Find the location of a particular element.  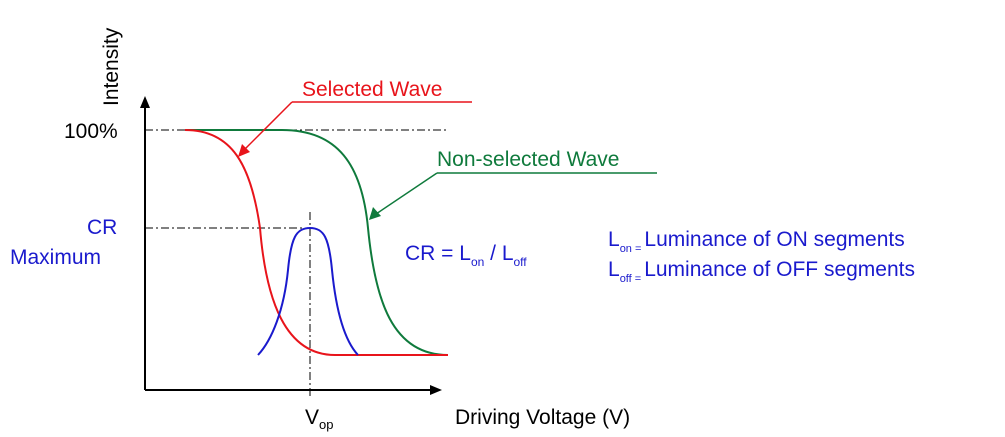

non-selected-wave-leader is located at coordinates (406, 193).